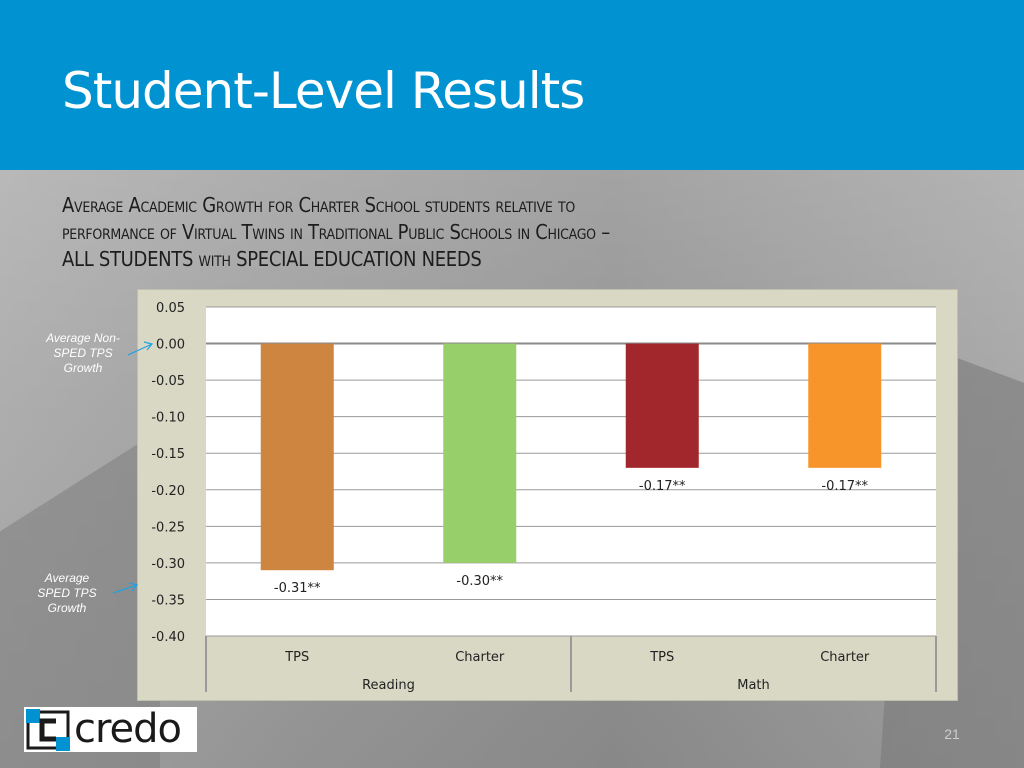 This screenshot has width=1024, height=768. I want to click on y-tick-label: -0.25, so click(168, 527).